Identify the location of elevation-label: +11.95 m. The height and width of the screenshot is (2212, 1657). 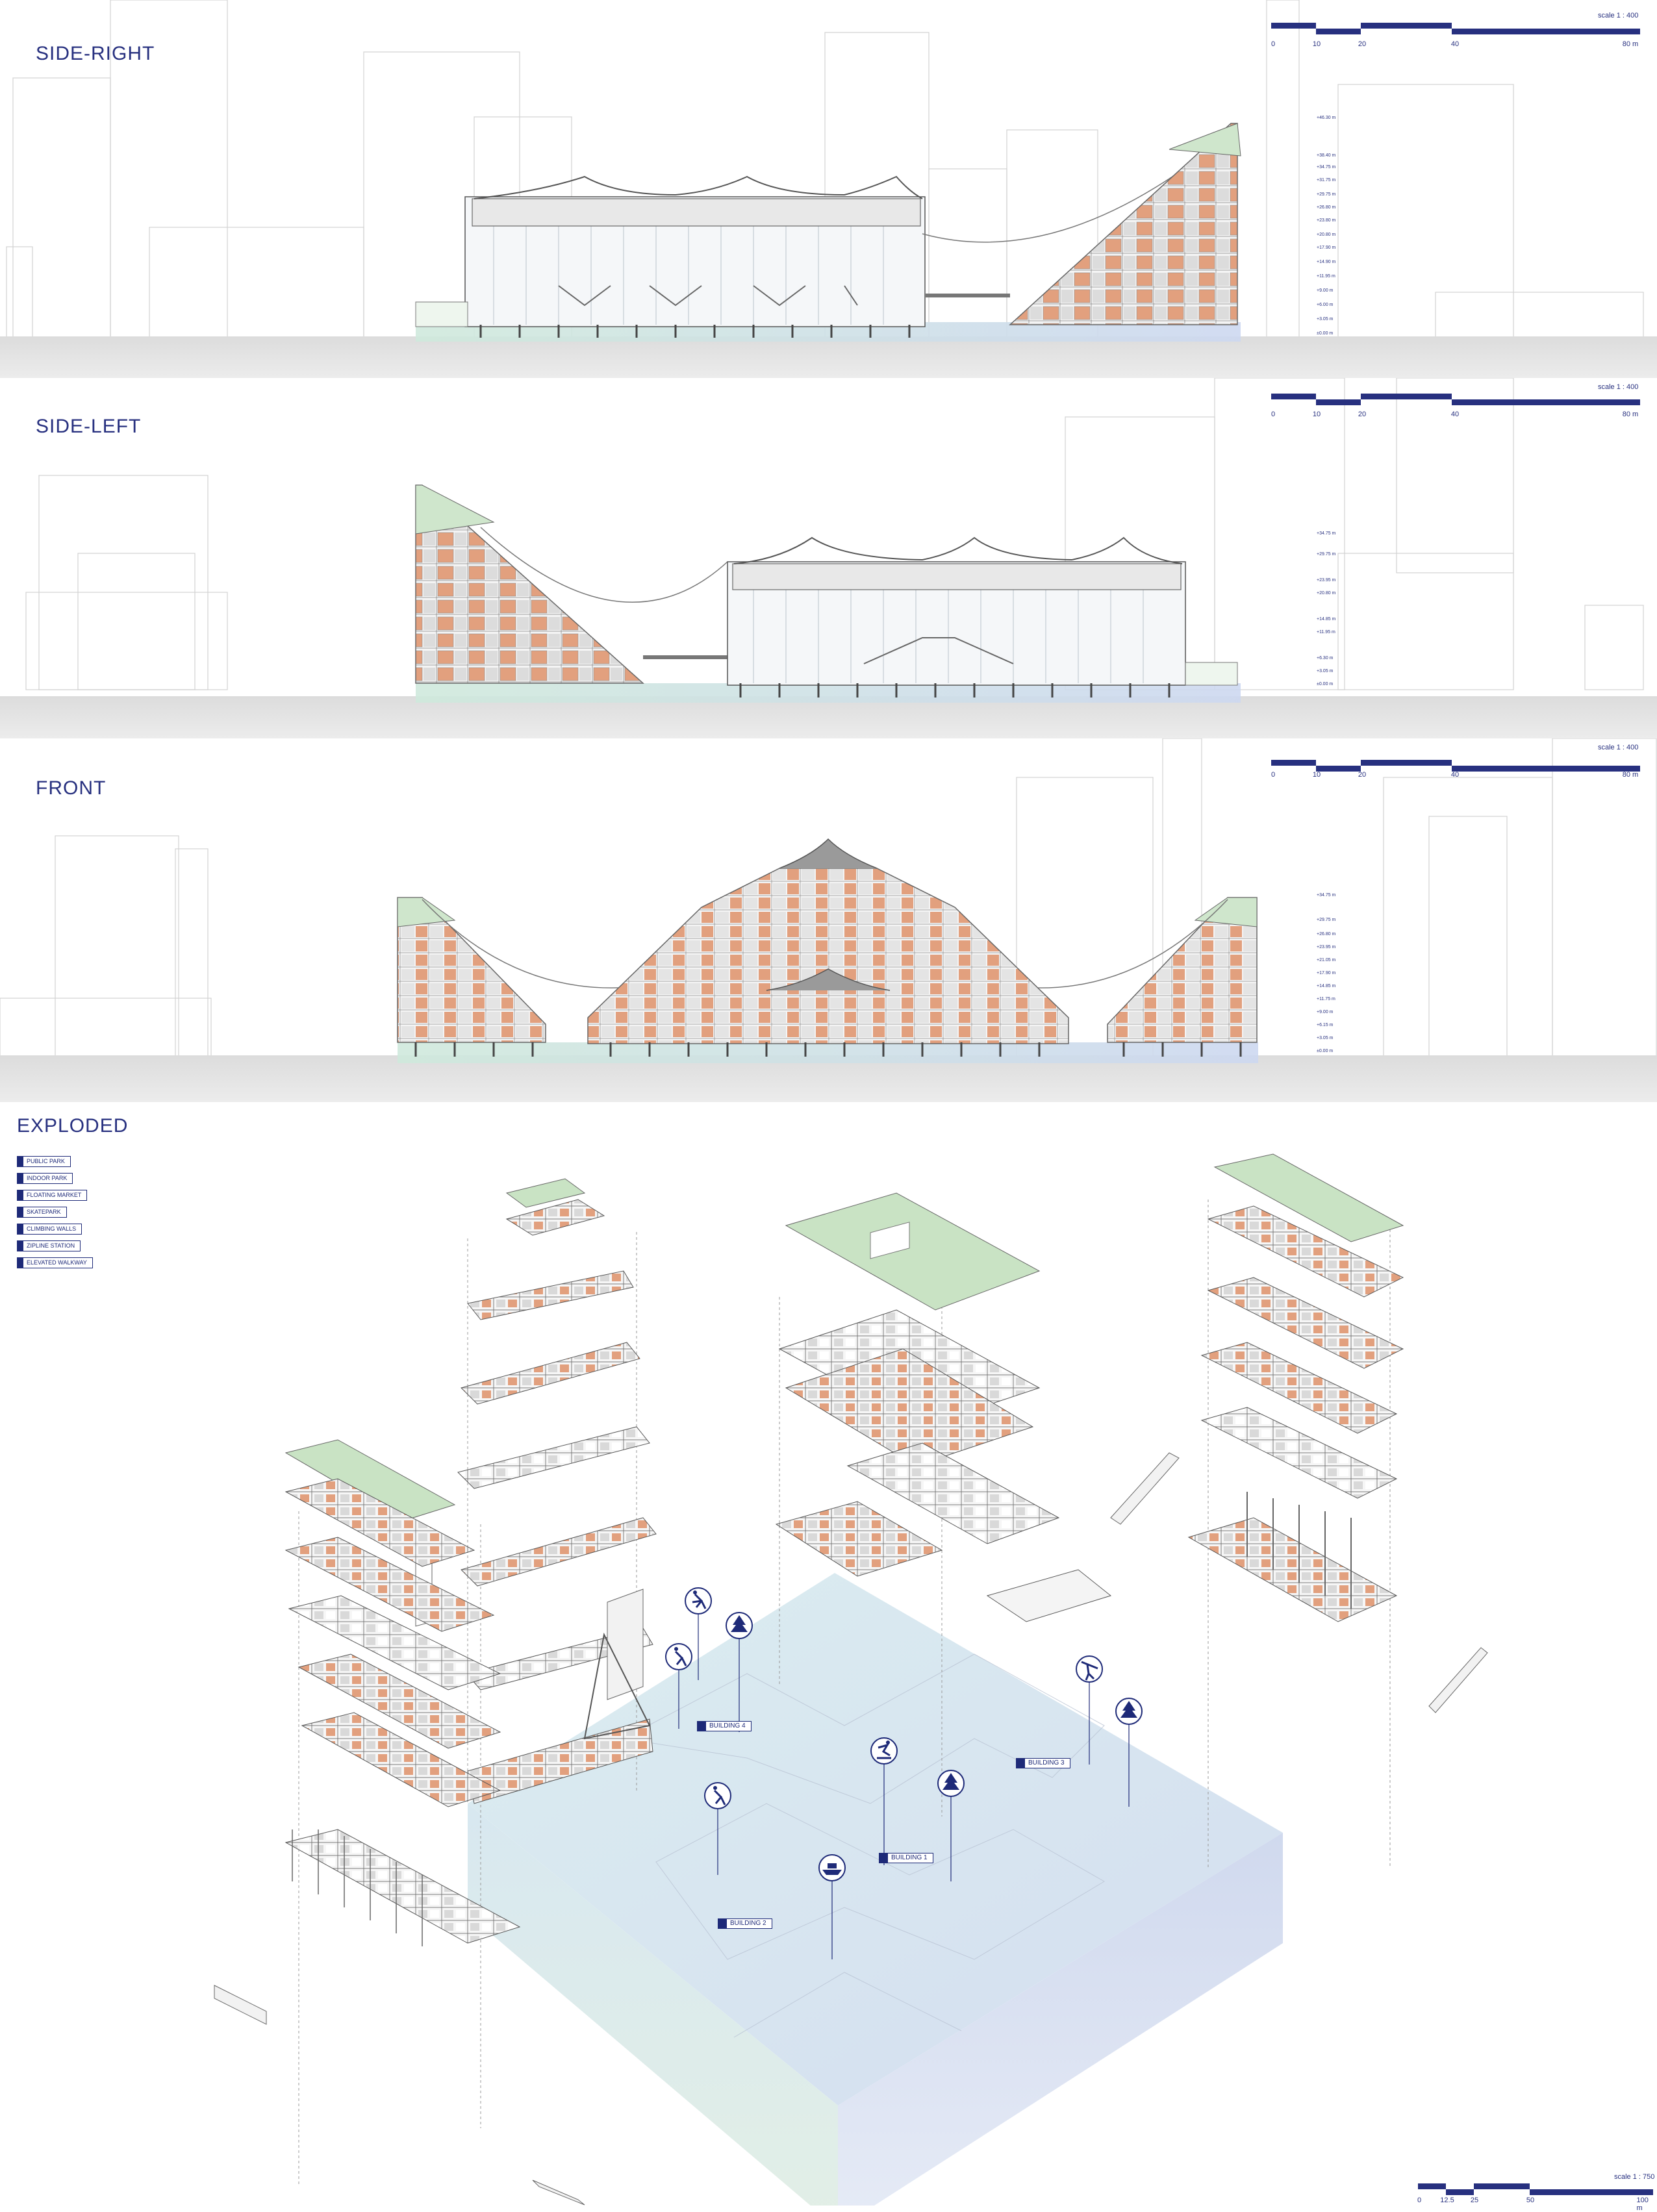
(1326, 632).